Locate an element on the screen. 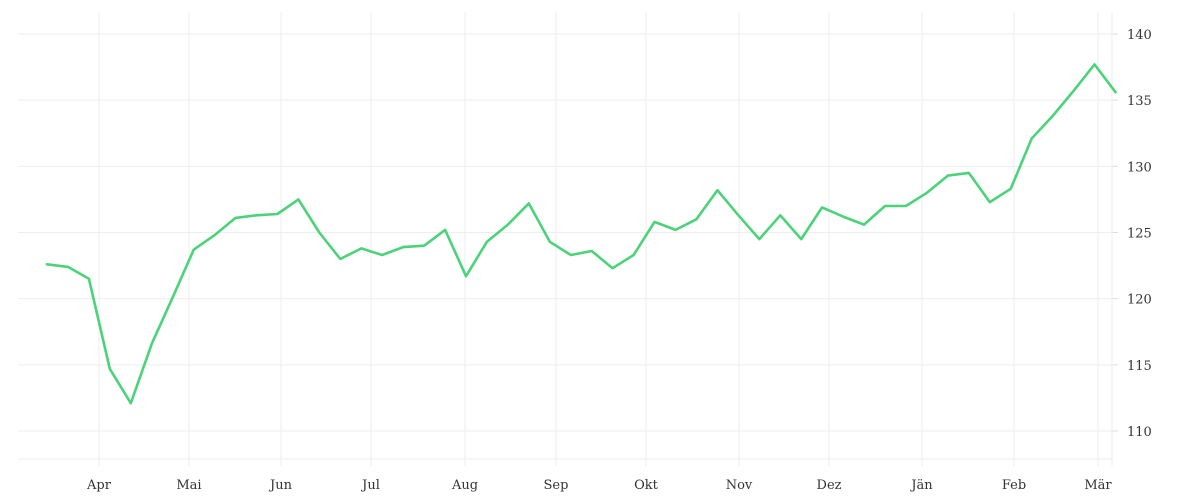  y-tick-label: 120 is located at coordinates (1139, 300).